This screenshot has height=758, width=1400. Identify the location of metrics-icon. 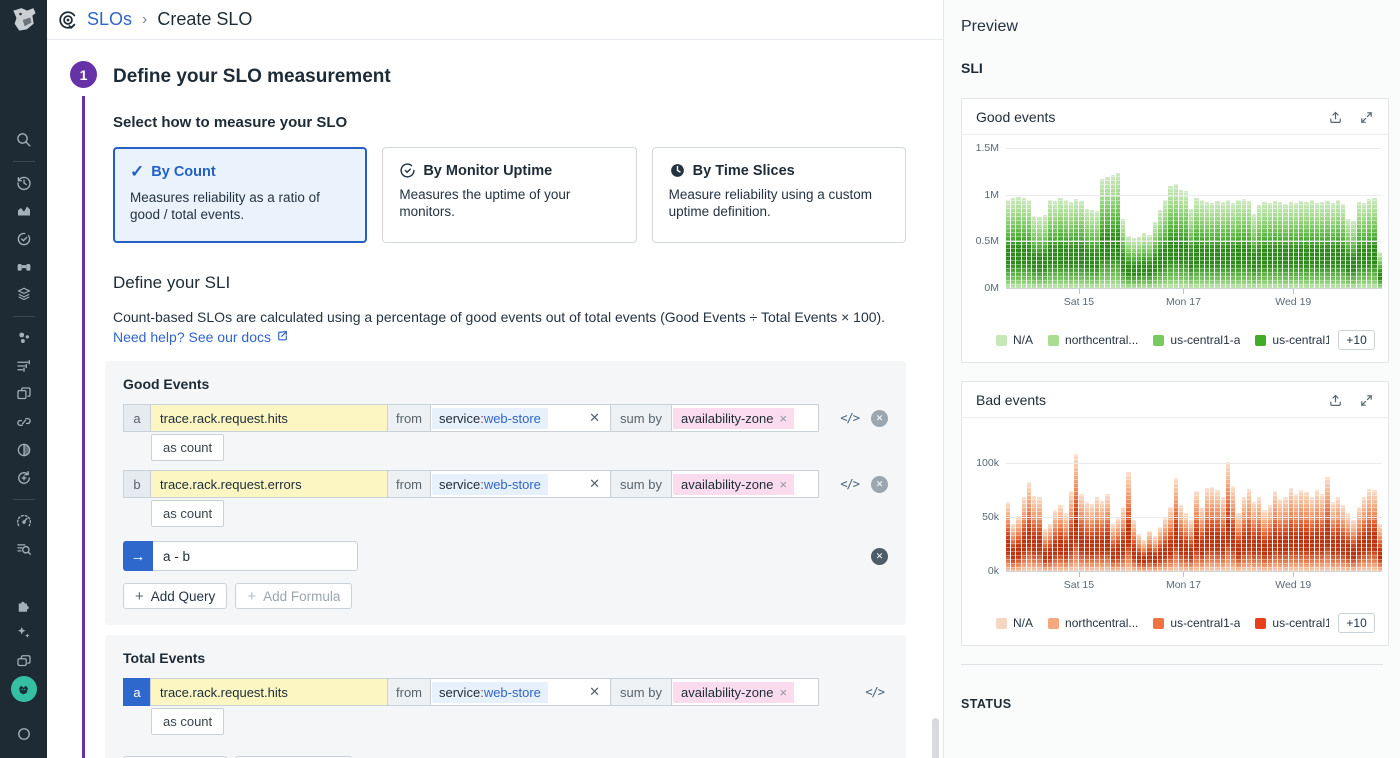
(23, 211).